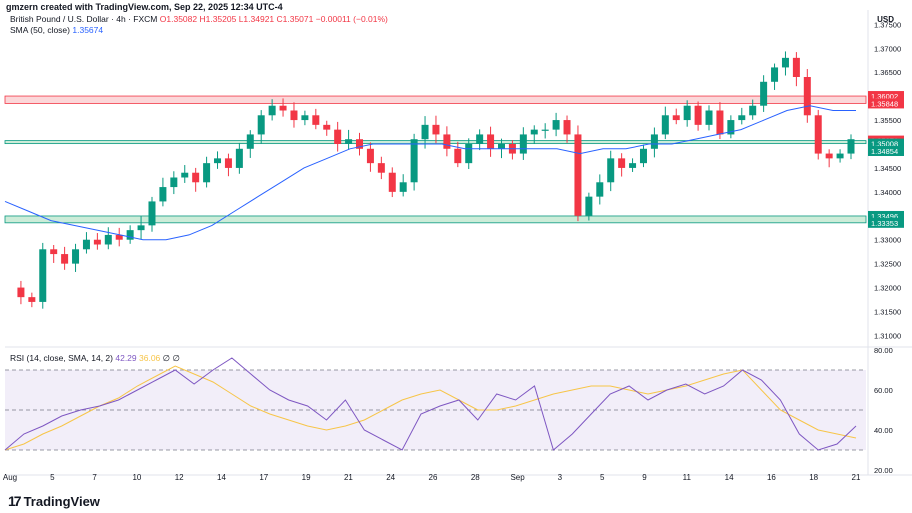 The width and height of the screenshot is (912, 513). I want to click on price-tick-label: 1.37500, so click(887, 24).